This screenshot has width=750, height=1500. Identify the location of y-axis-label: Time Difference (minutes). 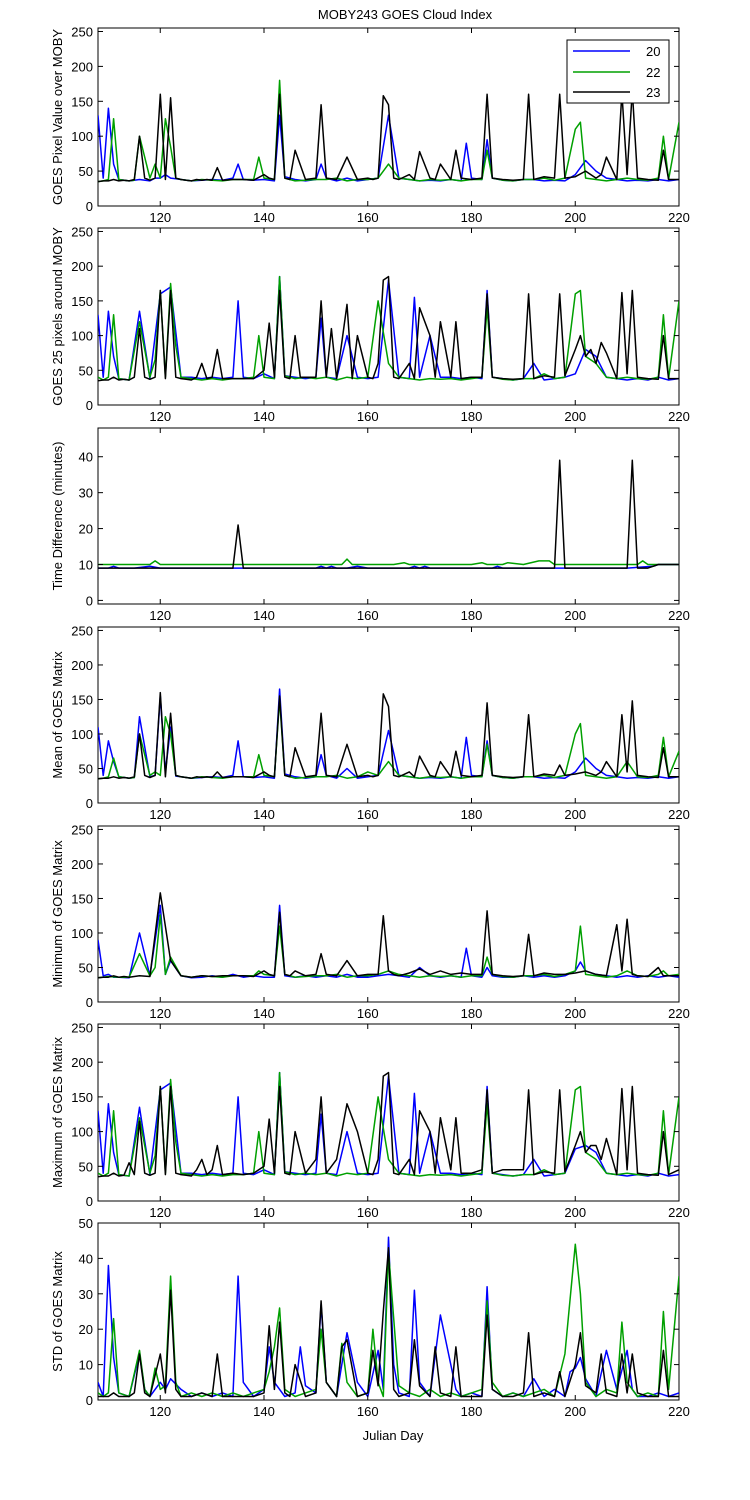
(57, 516).